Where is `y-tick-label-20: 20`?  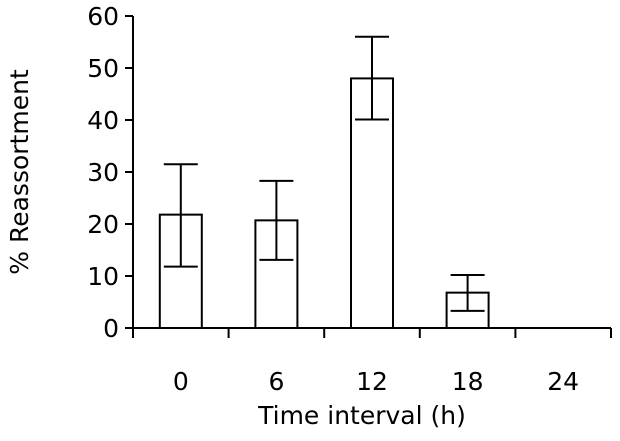 y-tick-label-20: 20 is located at coordinates (103, 224).